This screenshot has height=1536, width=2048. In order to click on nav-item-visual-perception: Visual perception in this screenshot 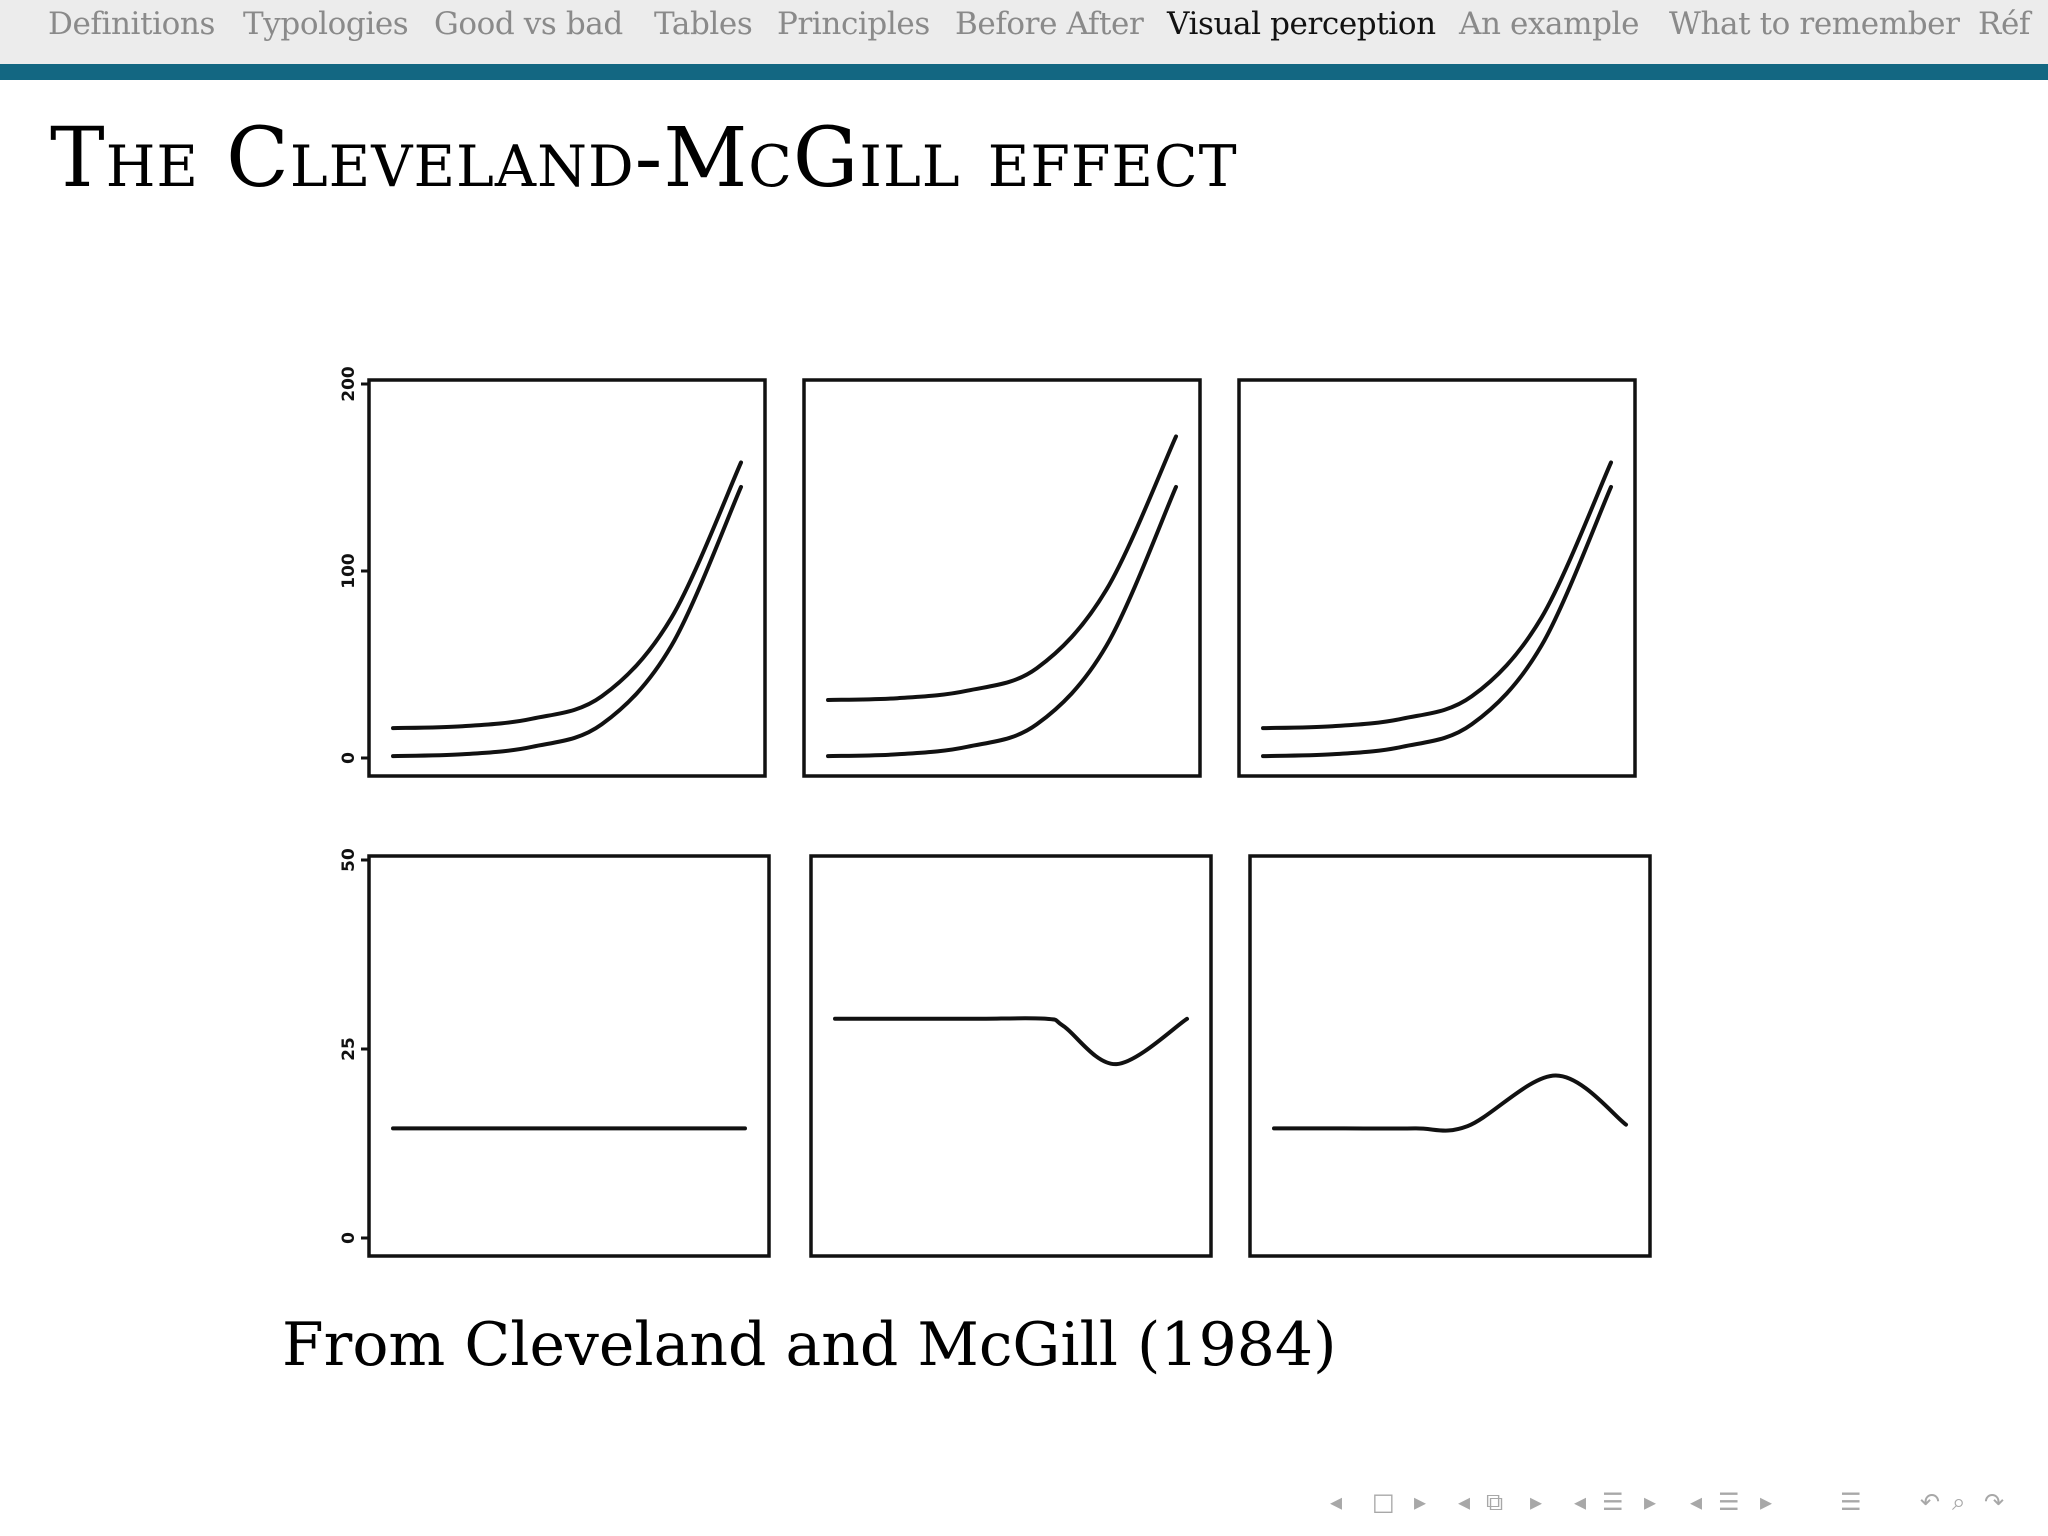, I will do `click(1301, 24)`.